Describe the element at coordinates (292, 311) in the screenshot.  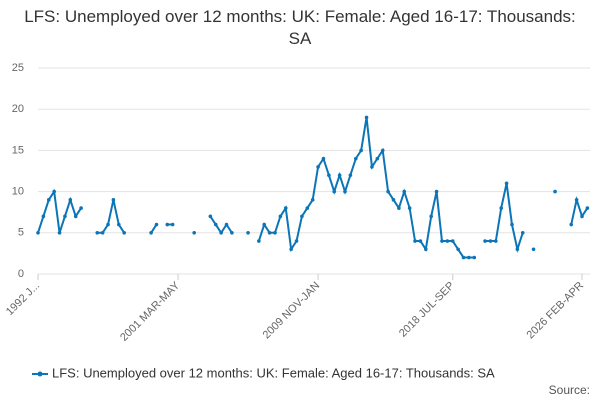
I see `x-tick-label: 2009 NOV-JAN` at that location.